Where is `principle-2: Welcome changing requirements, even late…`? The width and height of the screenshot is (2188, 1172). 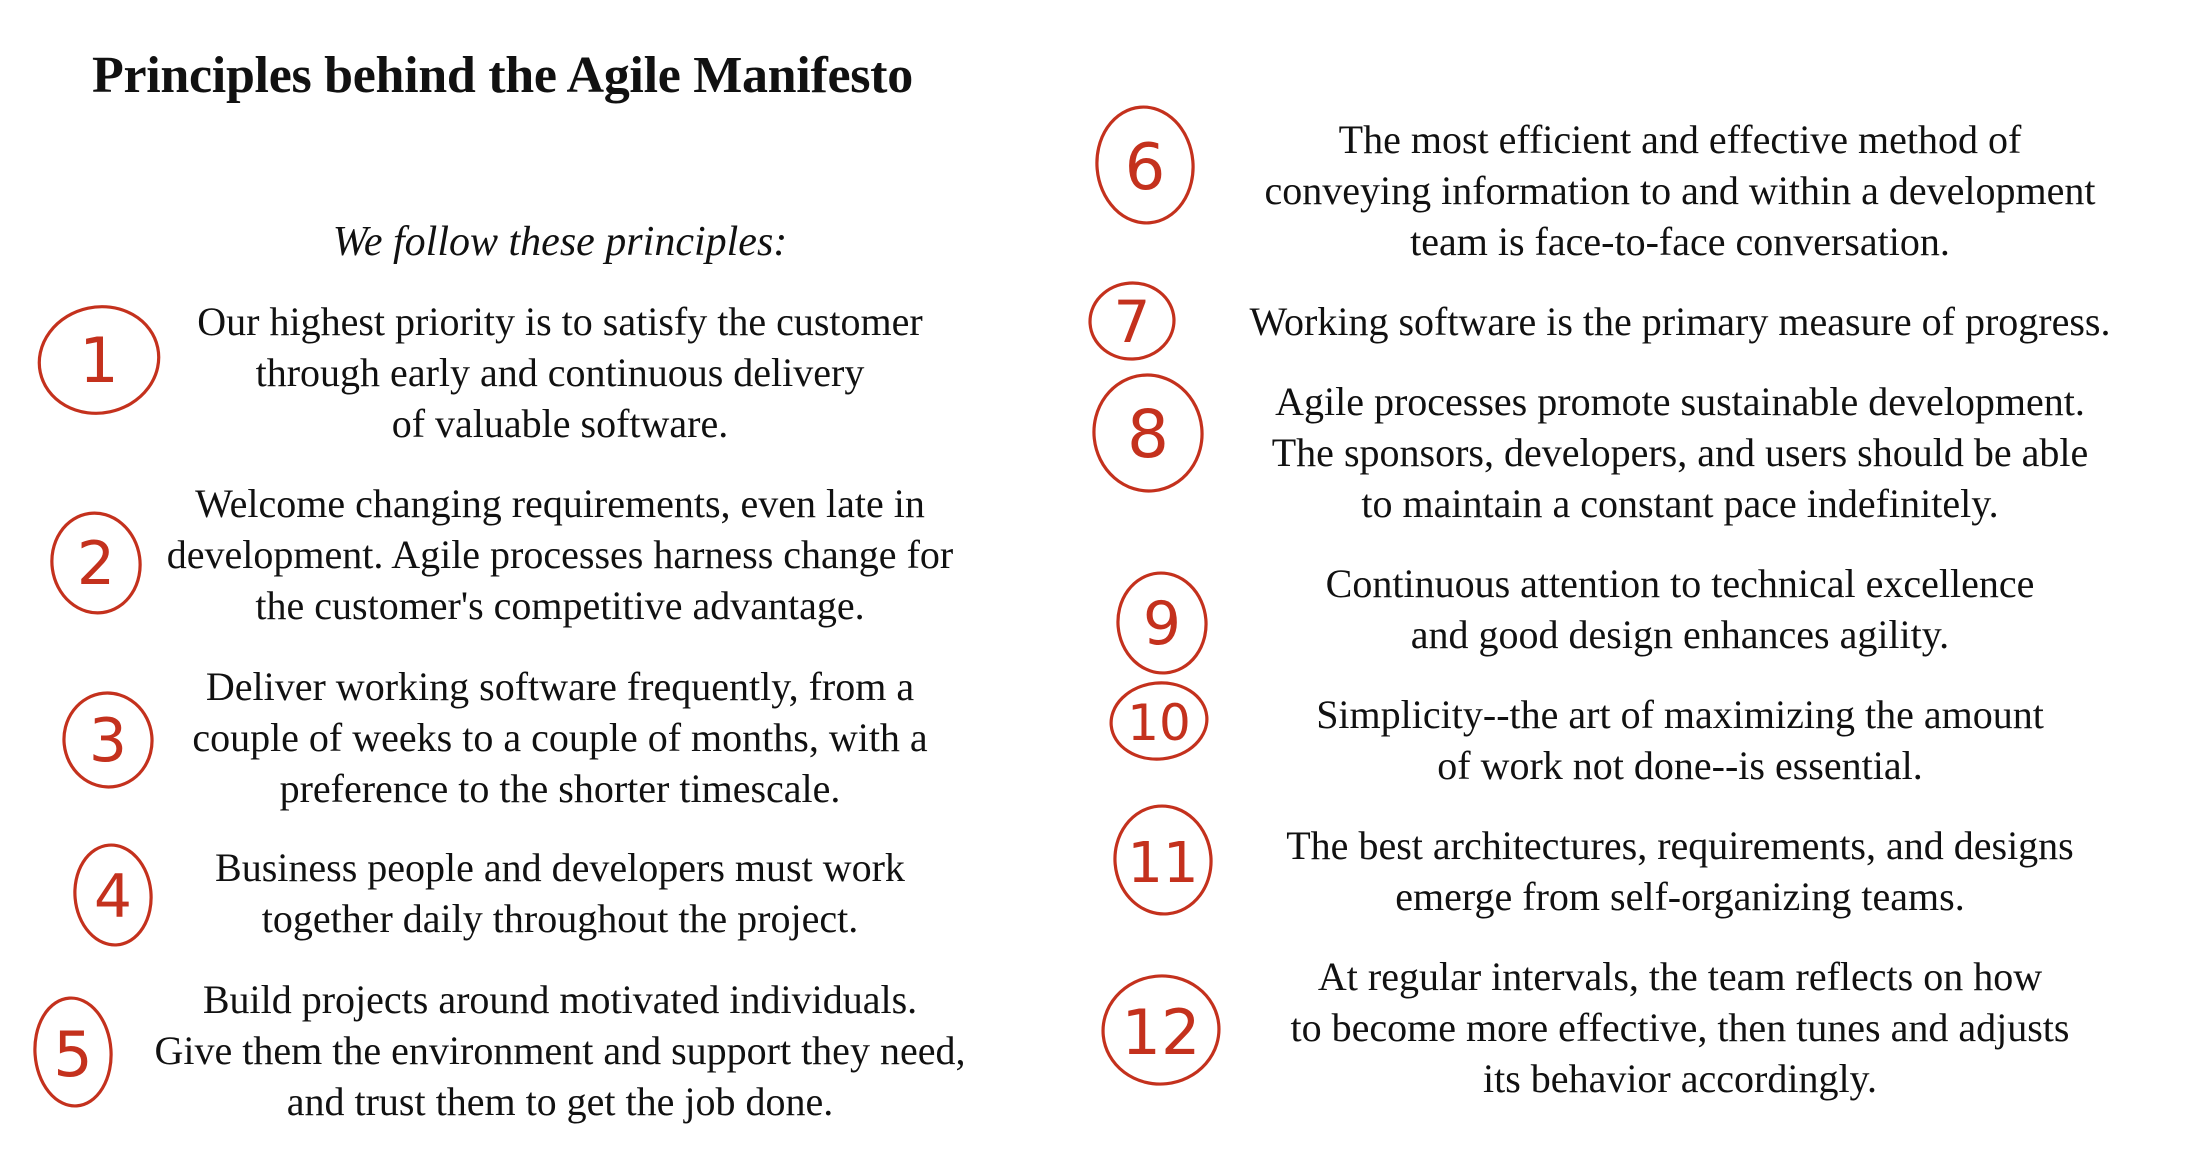
principle-2: Welcome changing requirements, even late… is located at coordinates (560, 554).